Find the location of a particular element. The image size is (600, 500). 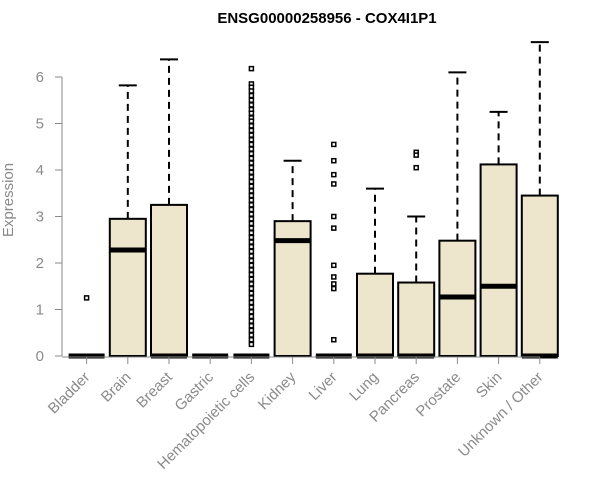

y-tick-label: 6 is located at coordinates (40, 77).